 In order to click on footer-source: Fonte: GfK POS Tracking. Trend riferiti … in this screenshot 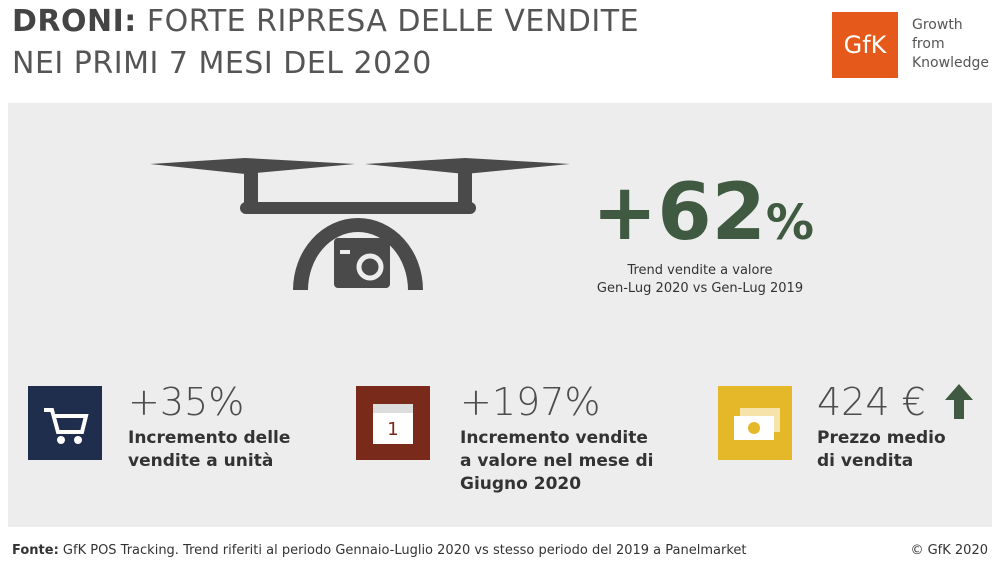, I will do `click(379, 550)`.